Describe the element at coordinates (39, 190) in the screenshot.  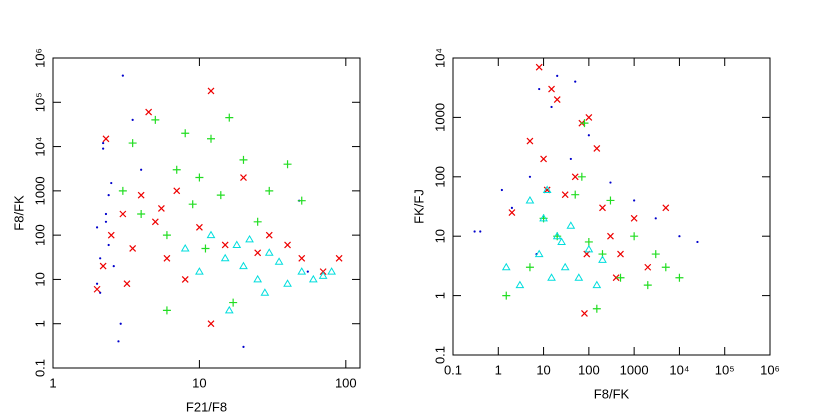
I see `y-tick-label: 1000` at that location.